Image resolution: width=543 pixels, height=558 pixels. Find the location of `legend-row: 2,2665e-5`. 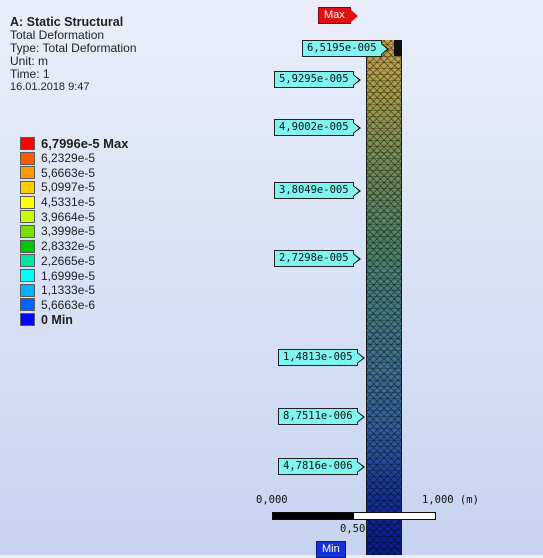

legend-row: 2,2665e-5 is located at coordinates (74, 261).